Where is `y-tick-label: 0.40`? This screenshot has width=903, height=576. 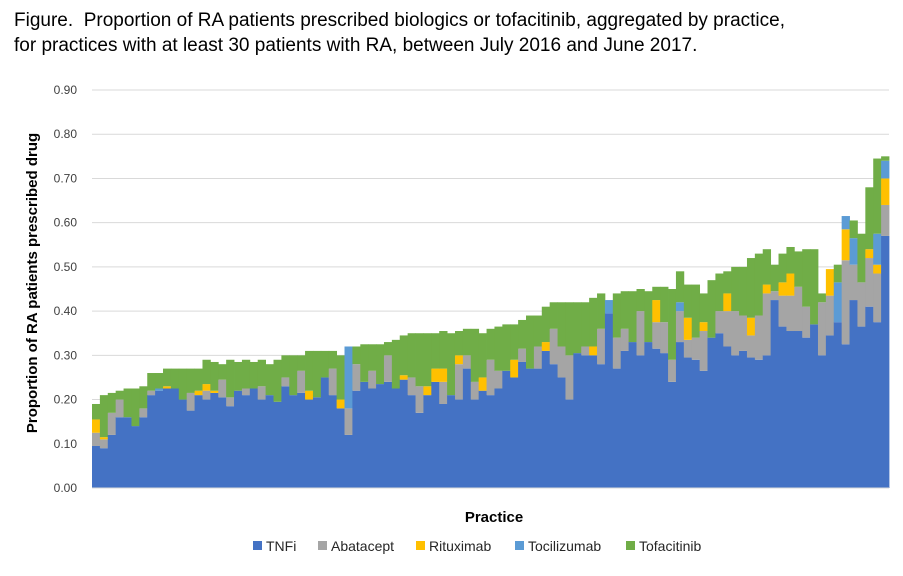
y-tick-label: 0.40 is located at coordinates (66, 311).